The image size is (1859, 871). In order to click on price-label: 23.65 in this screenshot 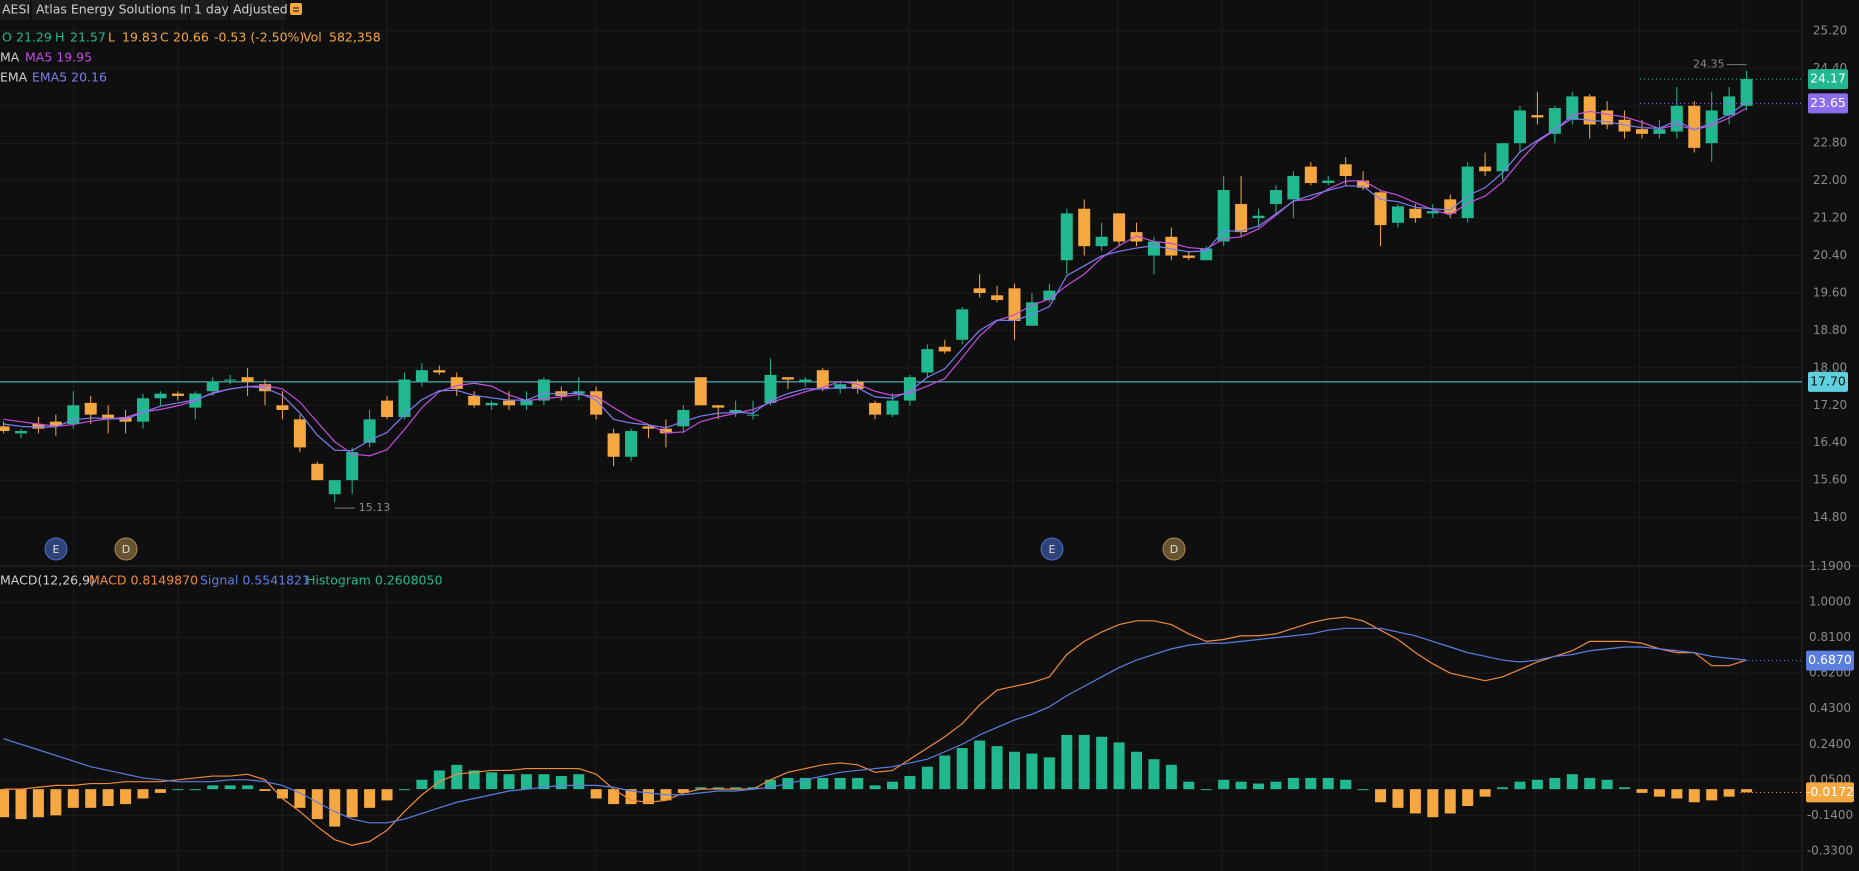, I will do `click(1828, 102)`.